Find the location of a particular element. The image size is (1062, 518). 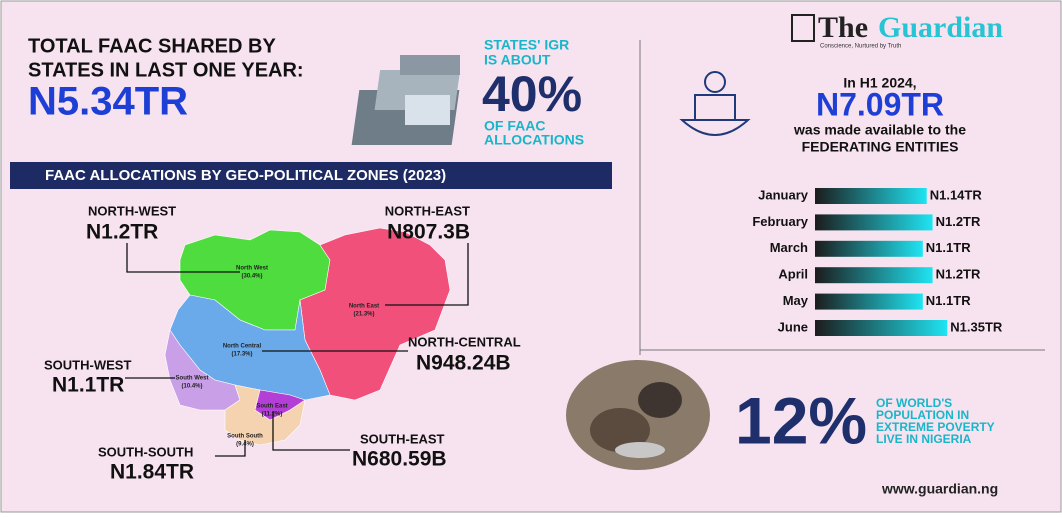

poverty-text: OF WORLD'S is located at coordinates (914, 403).